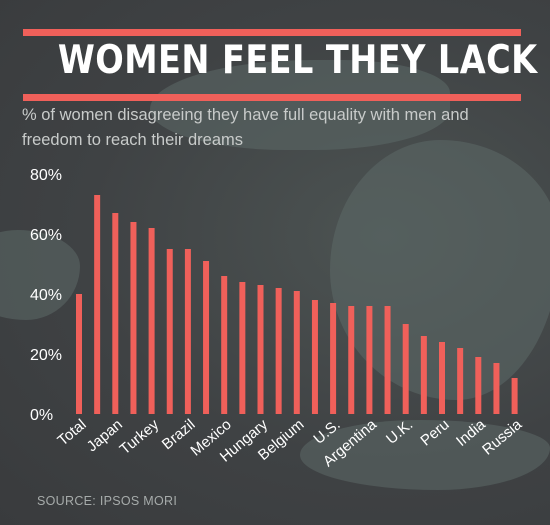  Describe the element at coordinates (46, 175) in the screenshot. I see `y-tick-label: 80%` at that location.